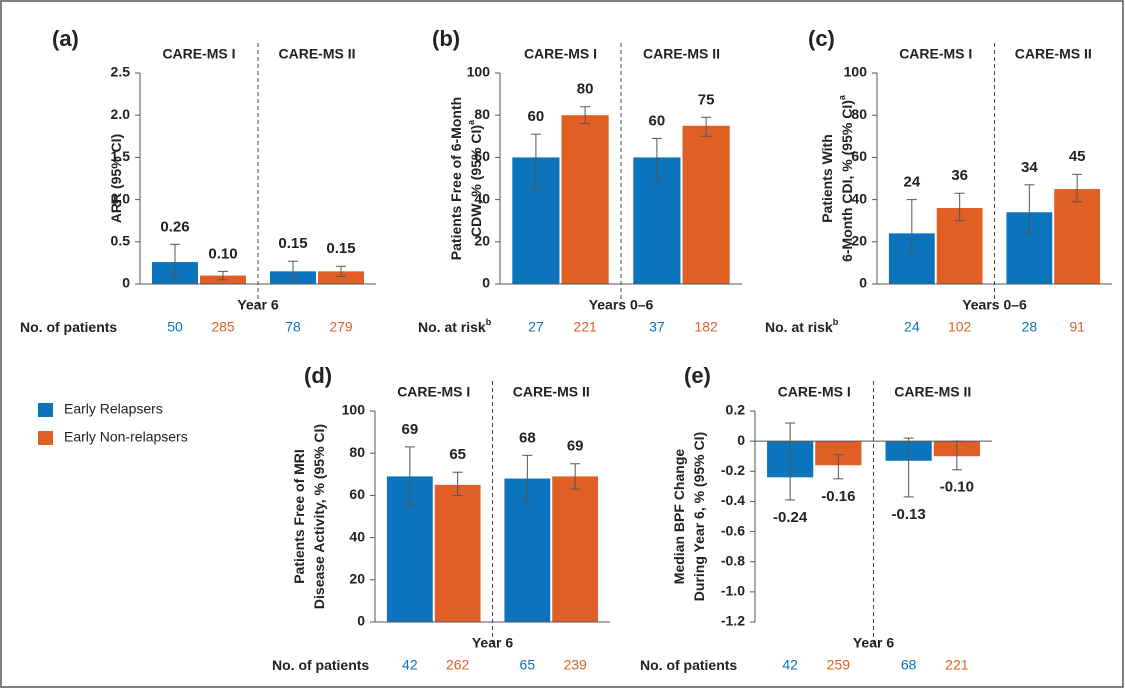 This screenshot has width=1125, height=689. What do you see at coordinates (121, 114) in the screenshot?
I see `y-tick-label: 2.0` at bounding box center [121, 114].